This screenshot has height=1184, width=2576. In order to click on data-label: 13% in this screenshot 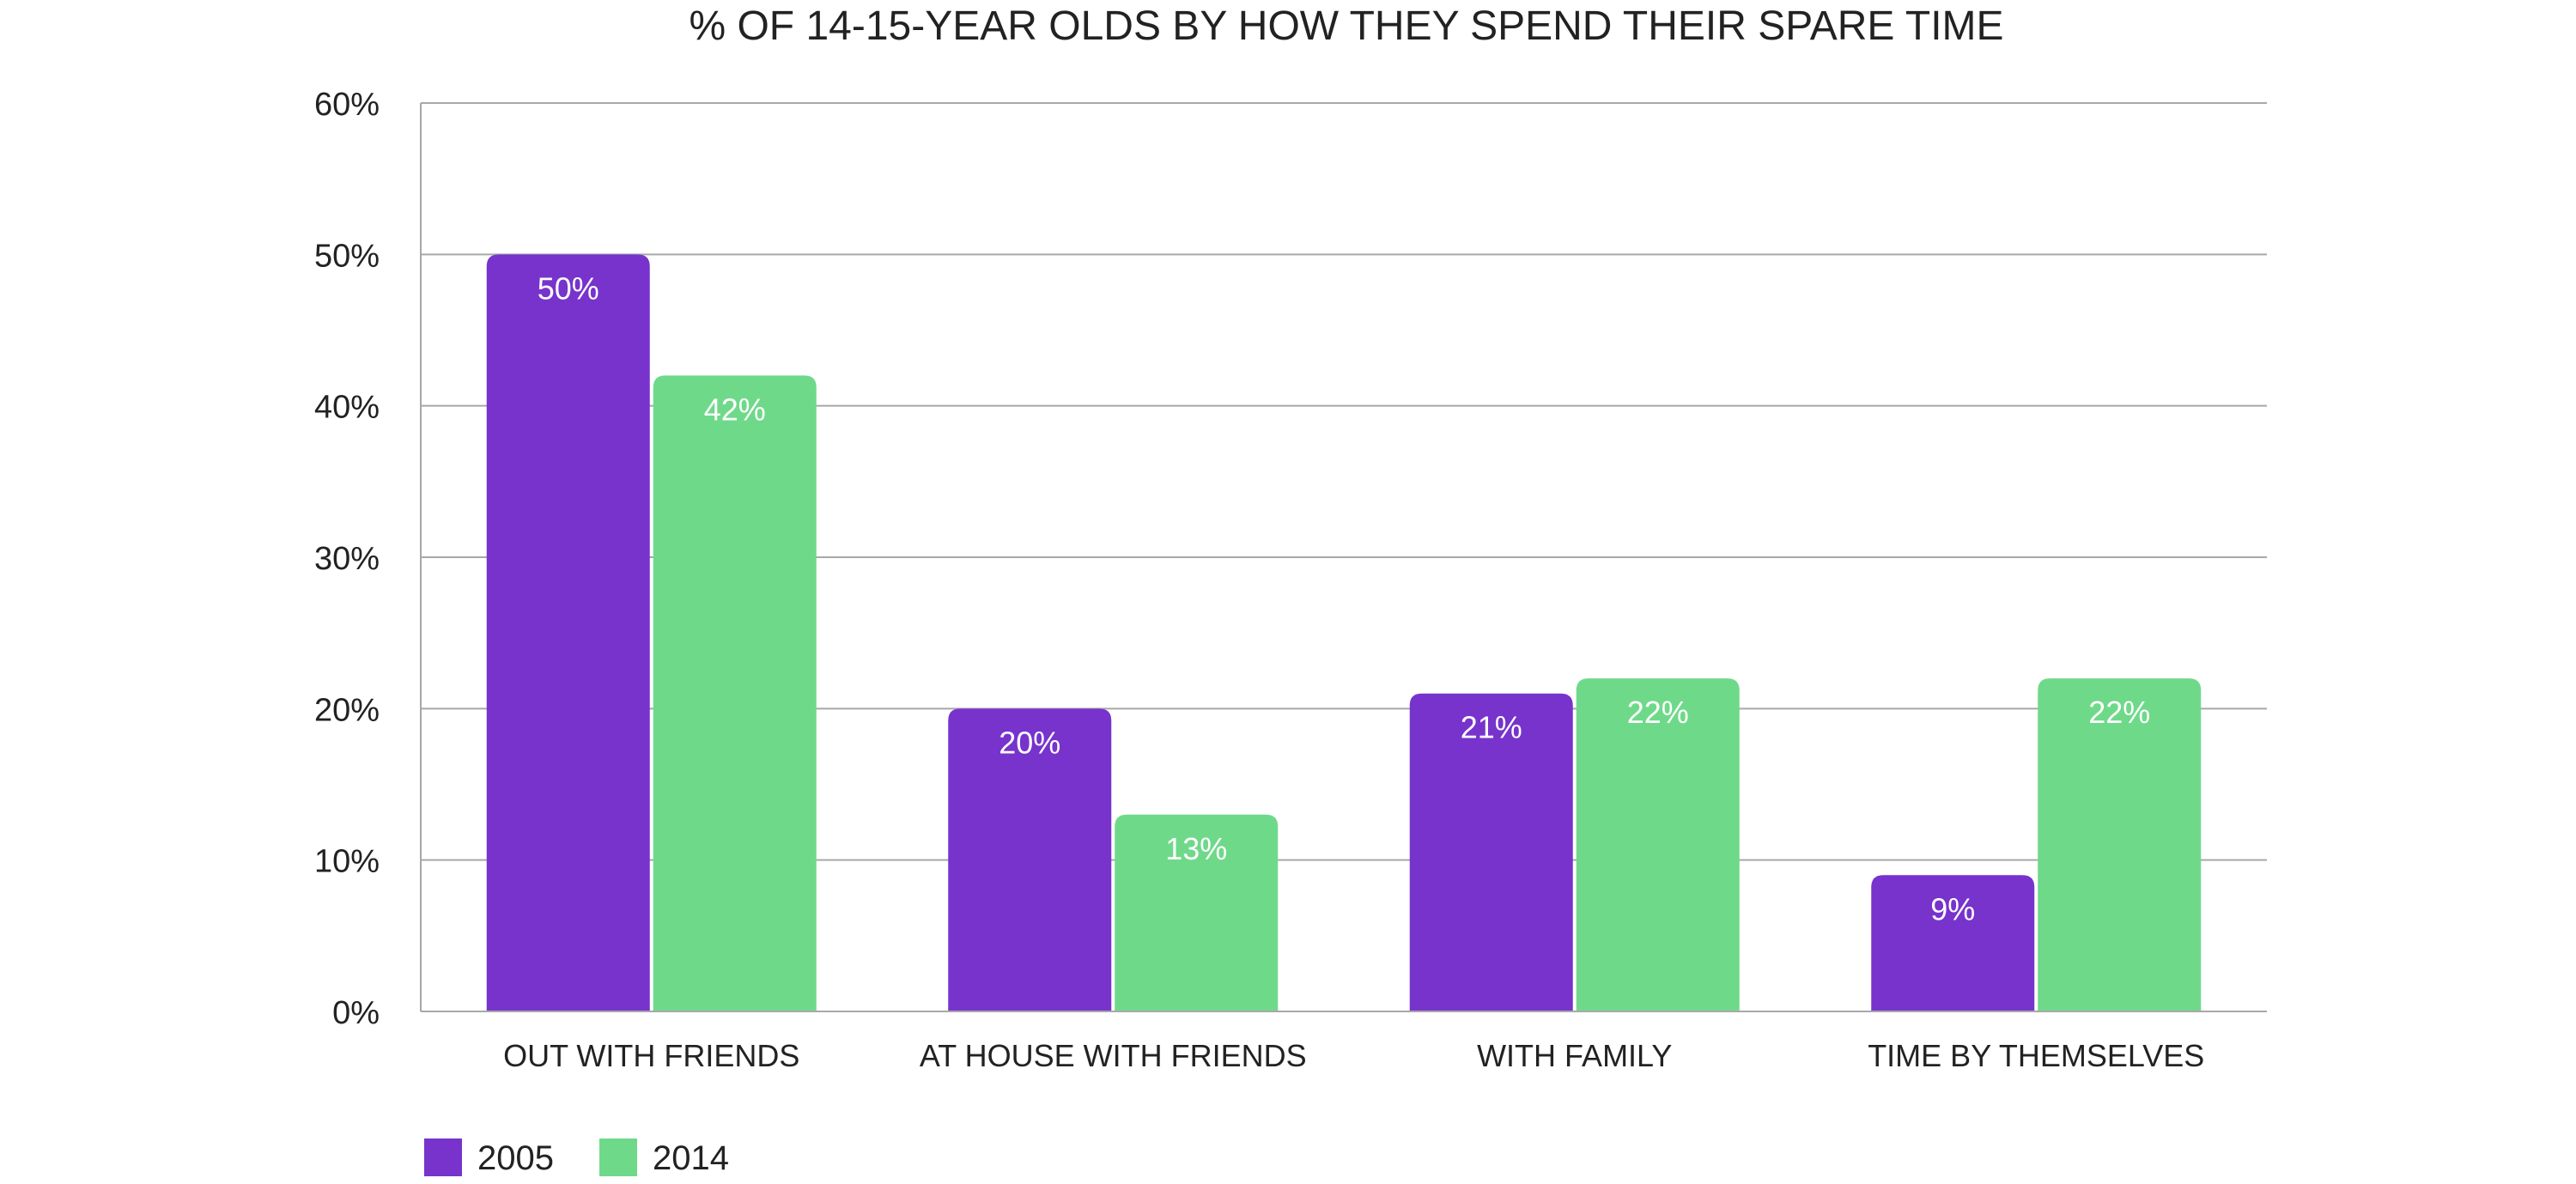, I will do `click(1196, 848)`.